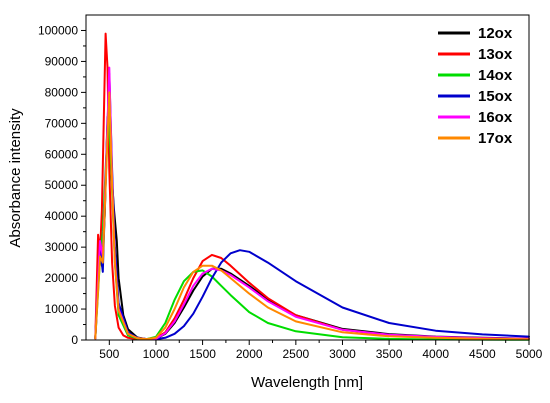  Describe the element at coordinates (62, 123) in the screenshot. I see `y-tick-label: 70000` at that location.